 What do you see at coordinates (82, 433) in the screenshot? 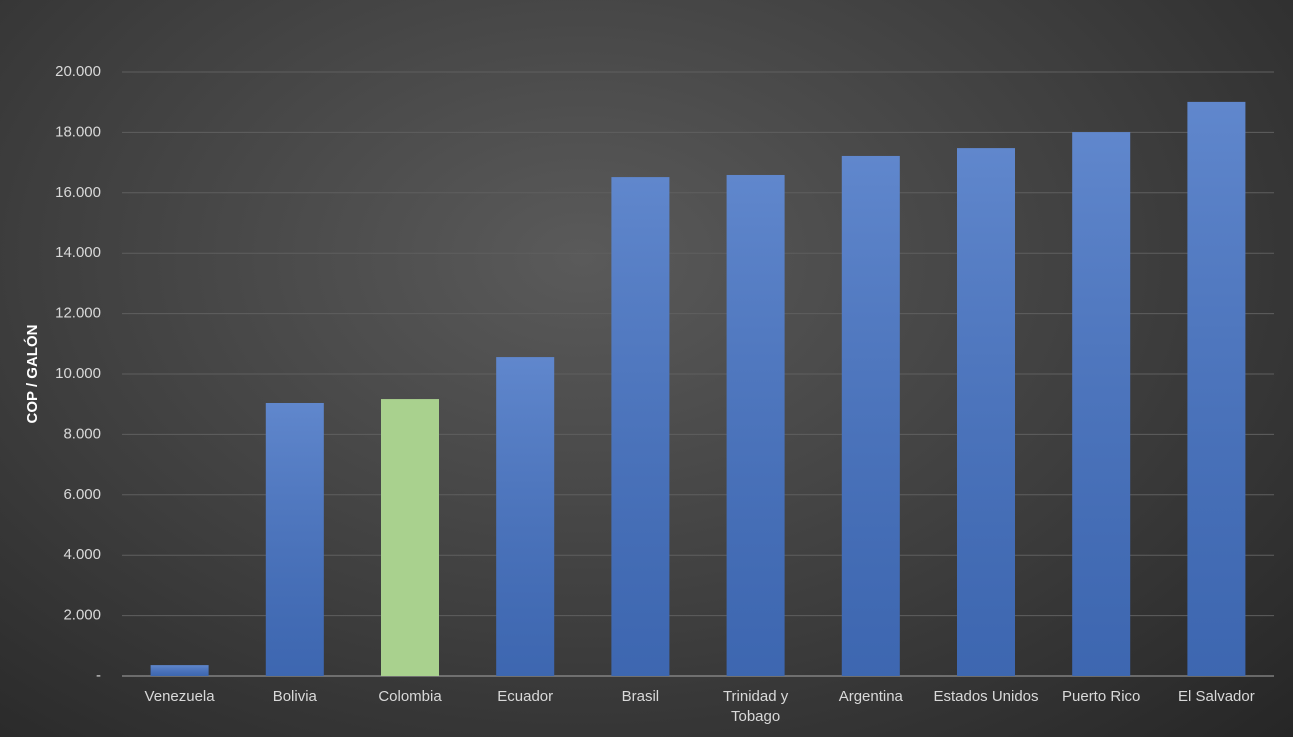
I see `y-tick-label: 8.000` at bounding box center [82, 433].